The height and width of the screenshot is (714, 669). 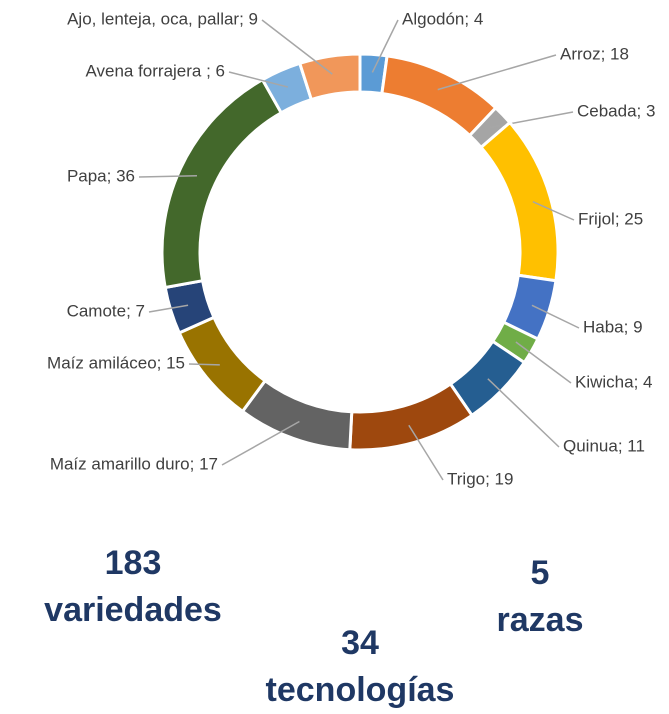 I want to click on slice-label: Cebada; 3, so click(x=616, y=110).